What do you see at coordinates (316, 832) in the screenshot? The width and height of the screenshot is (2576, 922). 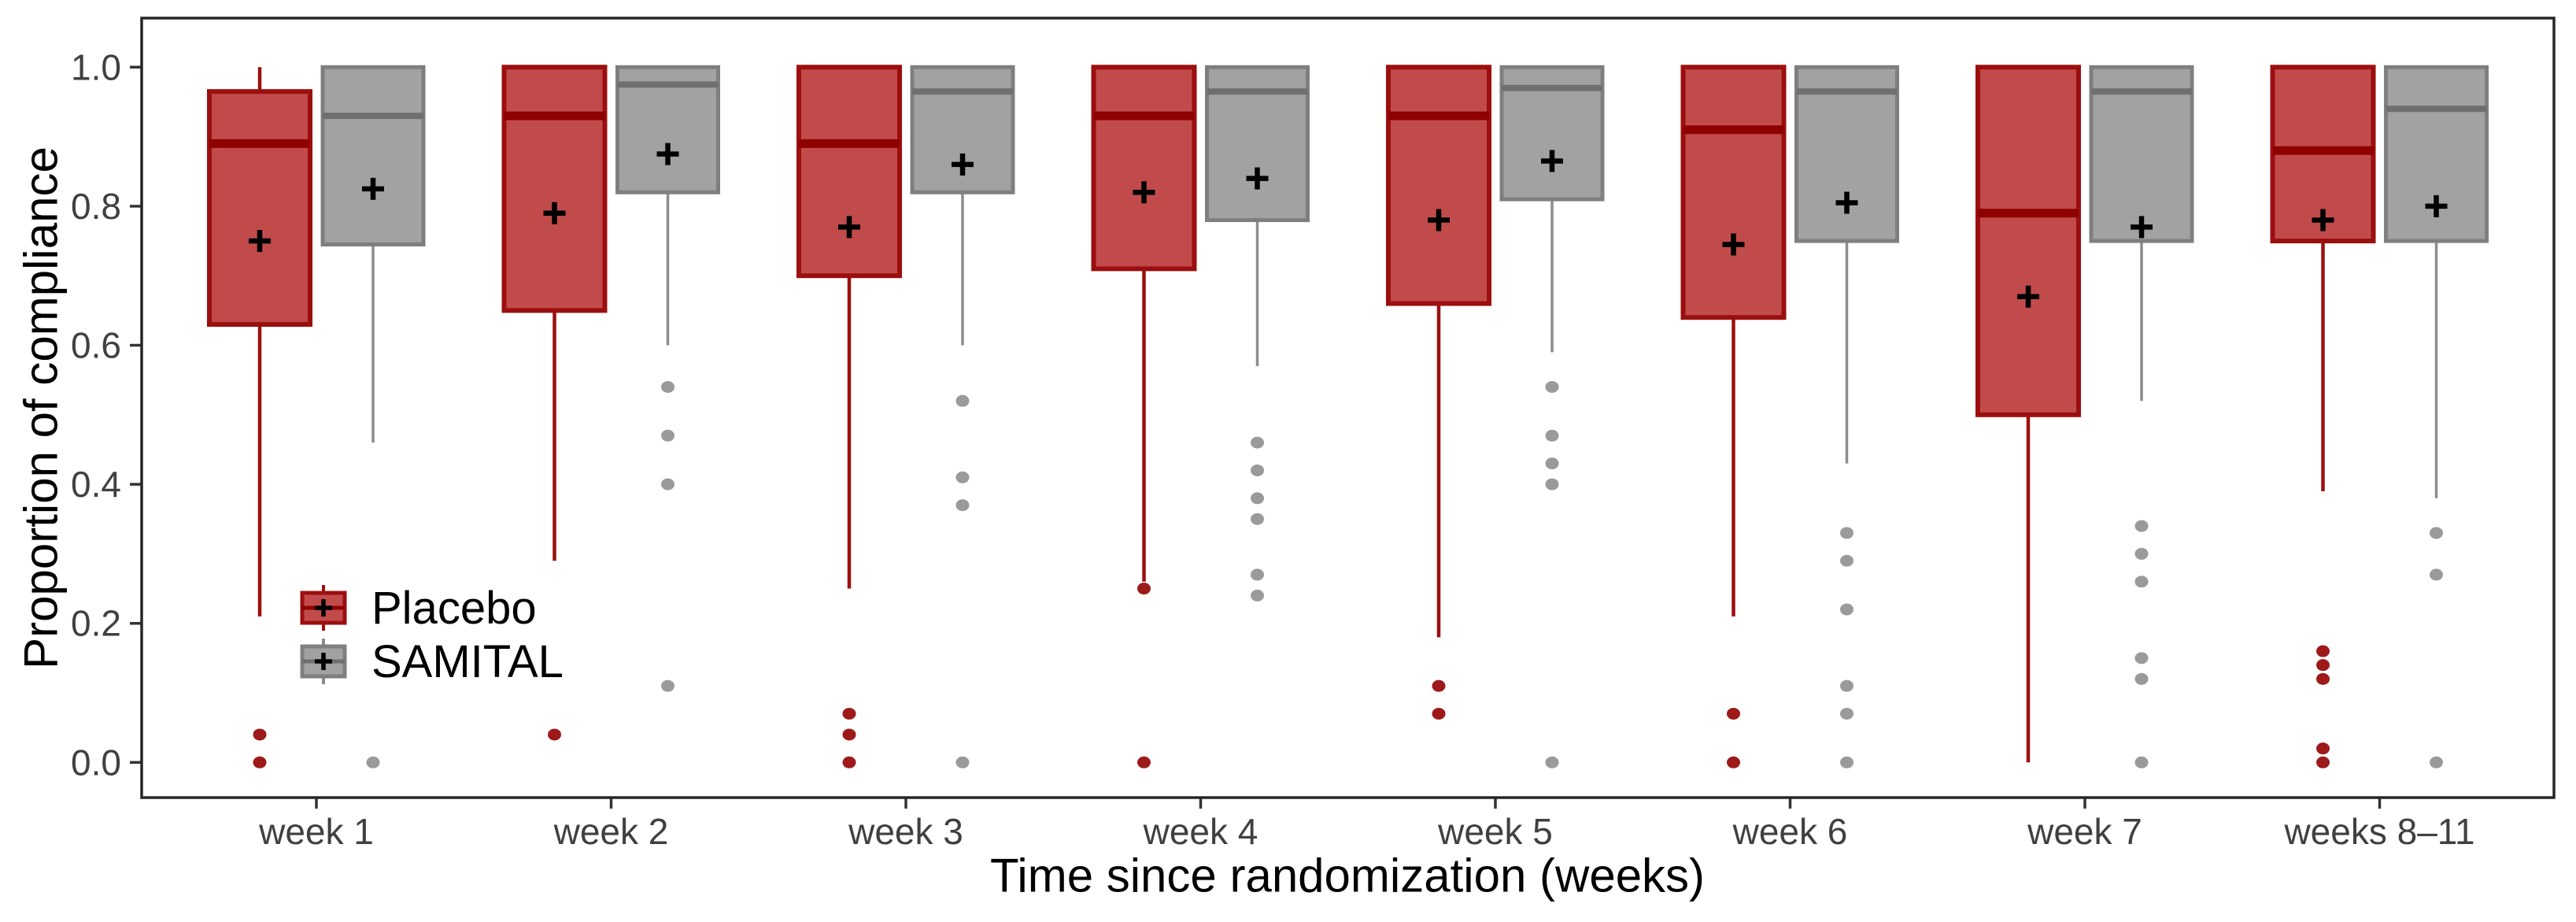 I see `x-tick-label: week 1` at bounding box center [316, 832].